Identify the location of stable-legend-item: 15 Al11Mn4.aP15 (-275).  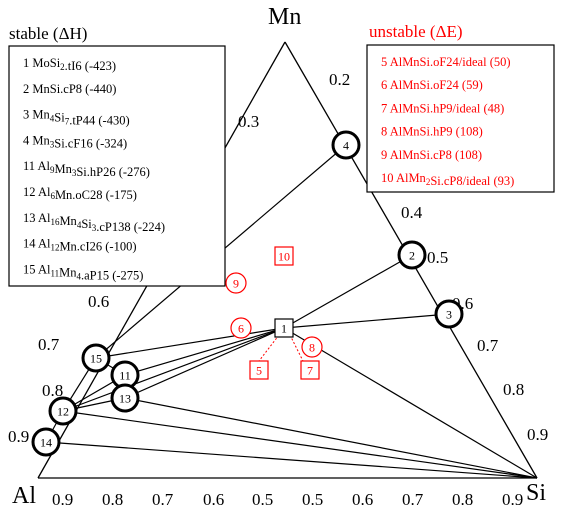
(83, 272).